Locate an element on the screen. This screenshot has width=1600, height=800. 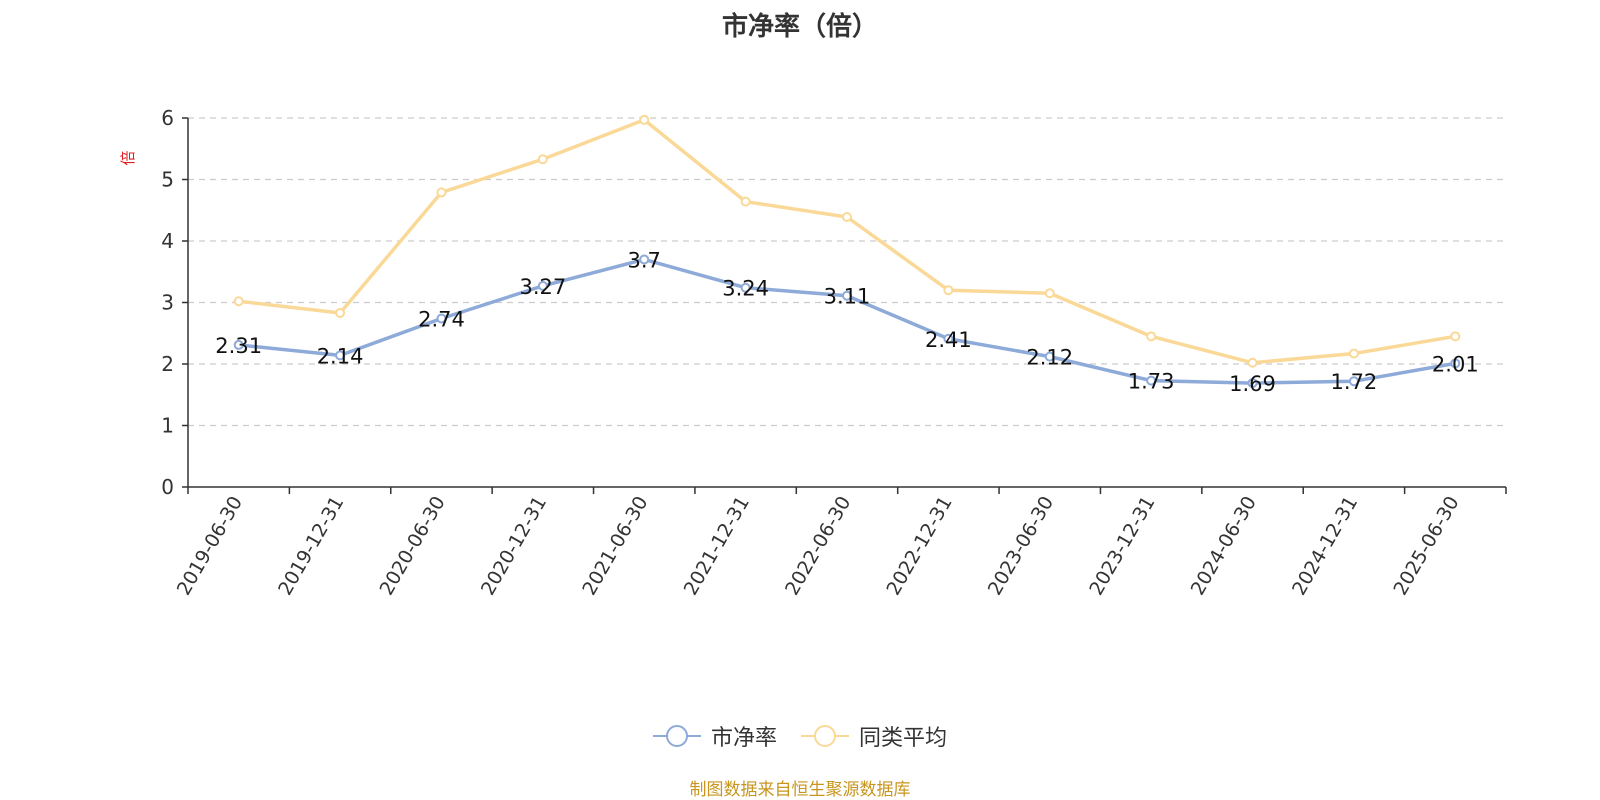
x-tick-label-3: 2020-12-31 is located at coordinates (514, 546).